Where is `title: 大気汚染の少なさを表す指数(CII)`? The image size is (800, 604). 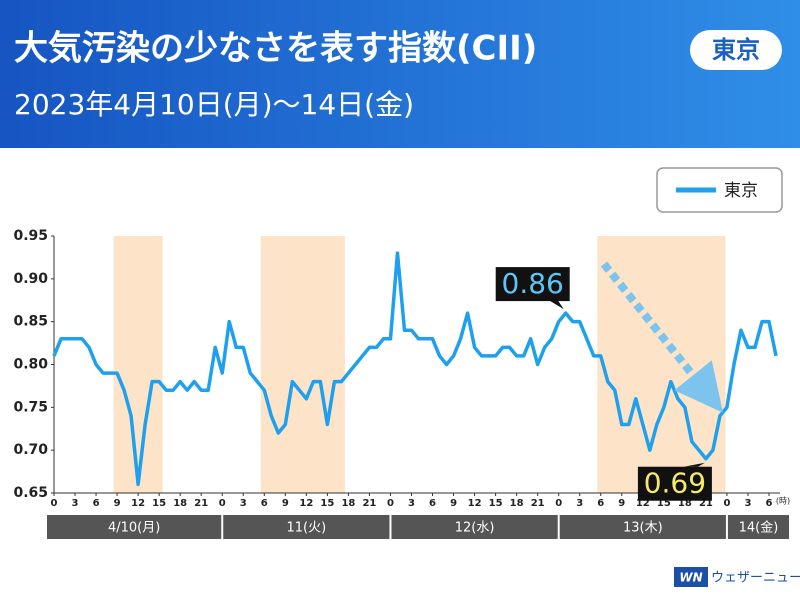
title: 大気汚染の少なさを表す指数(CII) is located at coordinates (275, 49).